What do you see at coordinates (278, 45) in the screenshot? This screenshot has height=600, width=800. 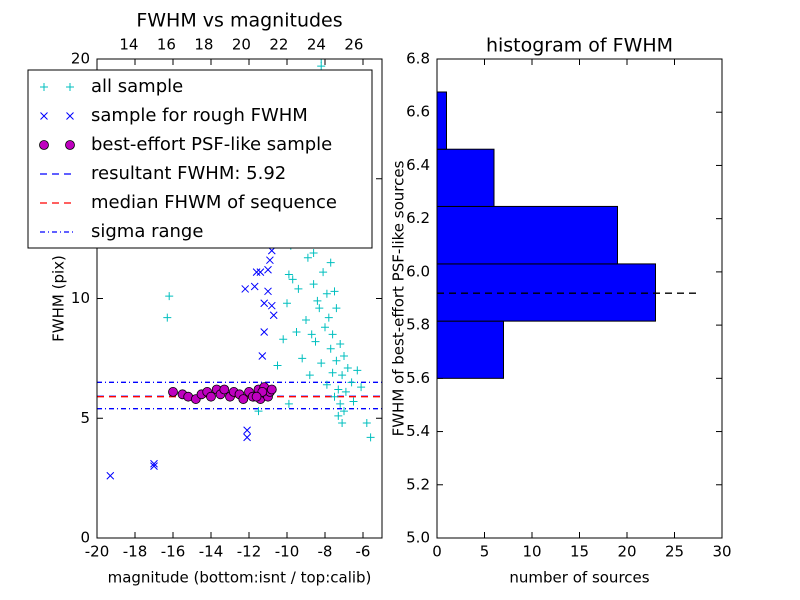 I see `x2-tick-label: 22` at bounding box center [278, 45].